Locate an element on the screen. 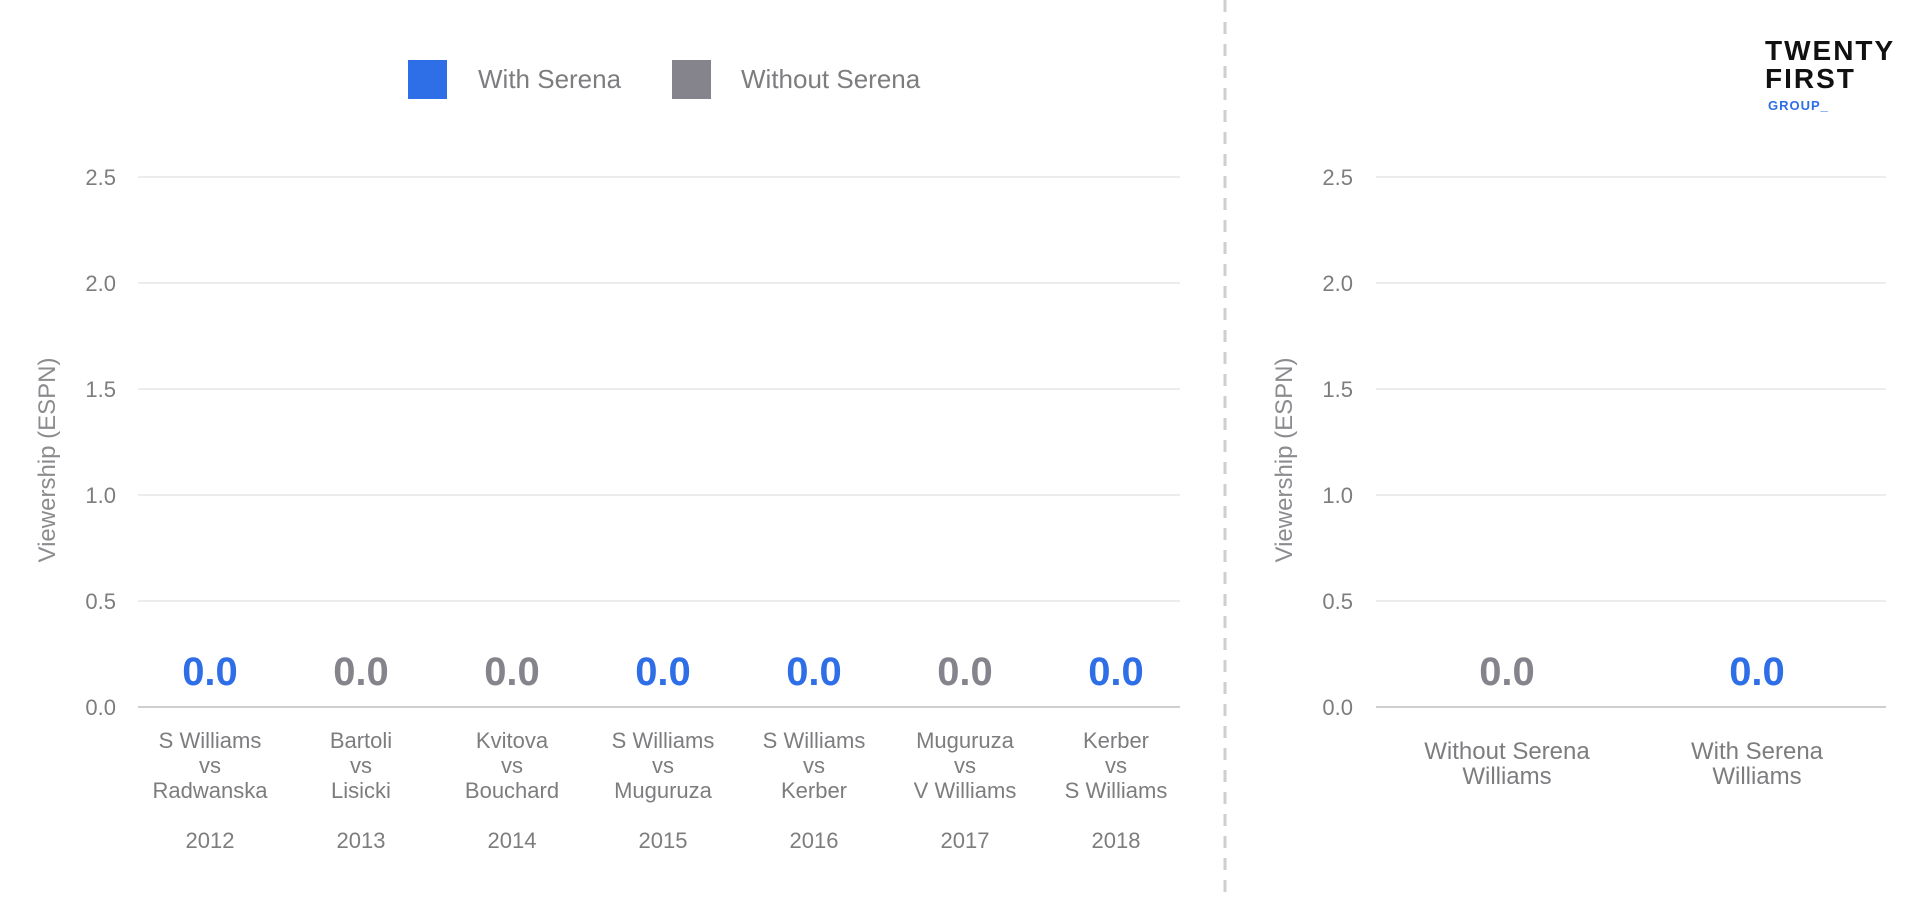 Image resolution: width=1920 pixels, height=900 pixels. legend-swatch-with-serena is located at coordinates (427, 79).